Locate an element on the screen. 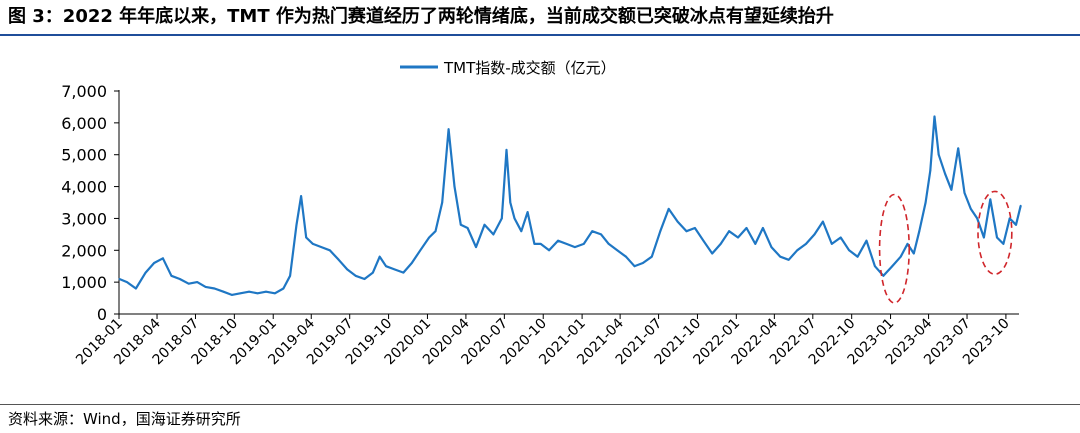 Image resolution: width=1080 pixels, height=433 pixels. y-tick-label: 3,000 is located at coordinates (84, 218).